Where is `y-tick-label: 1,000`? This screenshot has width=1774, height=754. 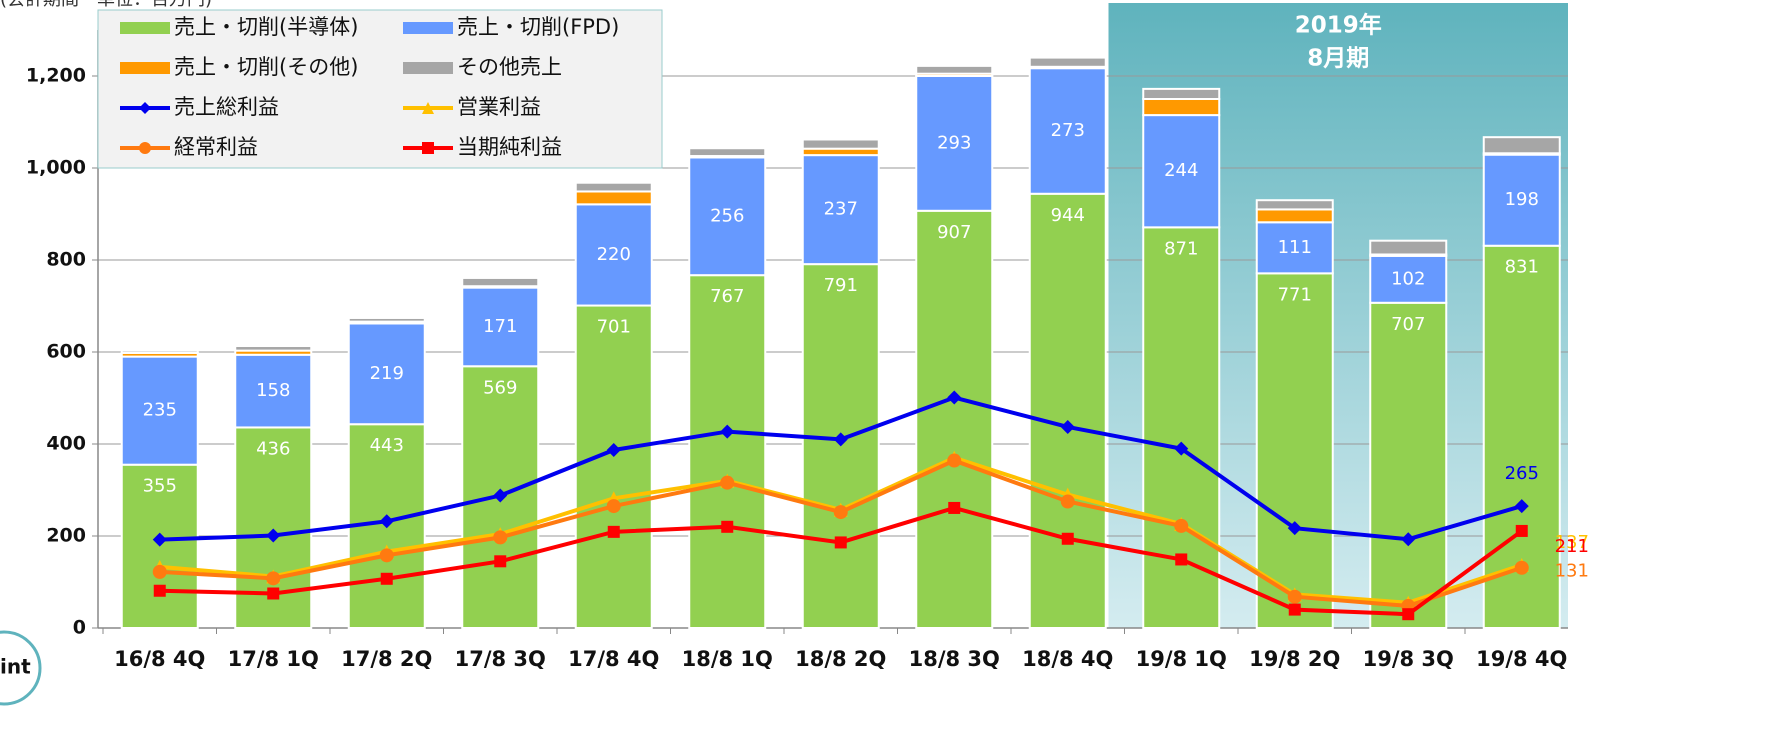
y-tick-label: 1,000 is located at coordinates (56, 168).